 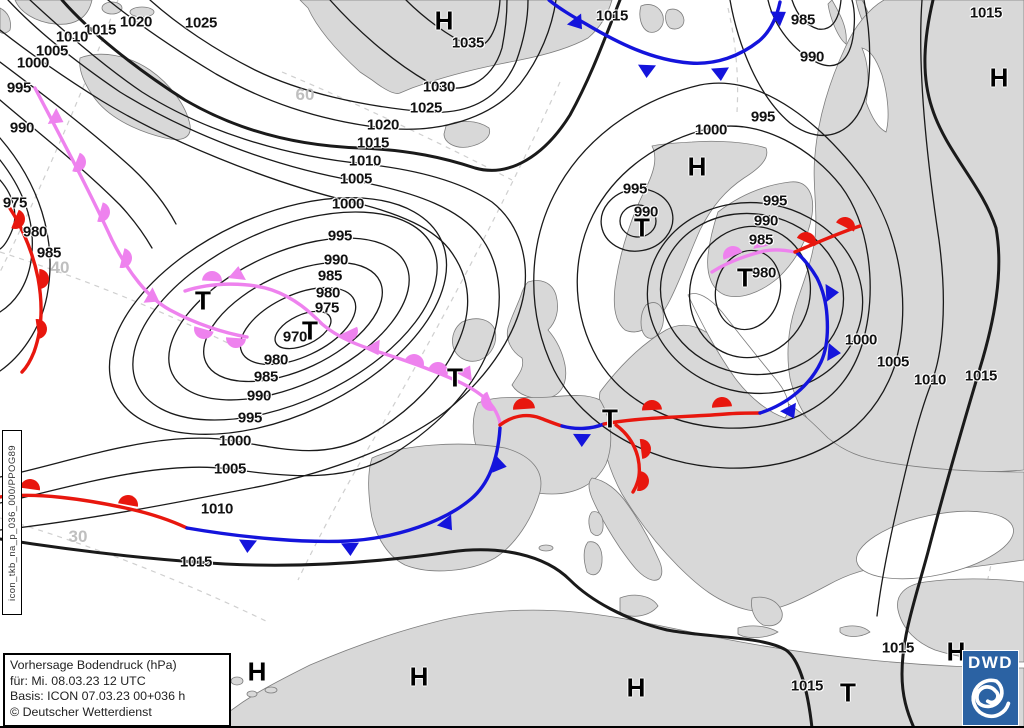 What do you see at coordinates (625, 529) in the screenshot?
I see `italy` at bounding box center [625, 529].